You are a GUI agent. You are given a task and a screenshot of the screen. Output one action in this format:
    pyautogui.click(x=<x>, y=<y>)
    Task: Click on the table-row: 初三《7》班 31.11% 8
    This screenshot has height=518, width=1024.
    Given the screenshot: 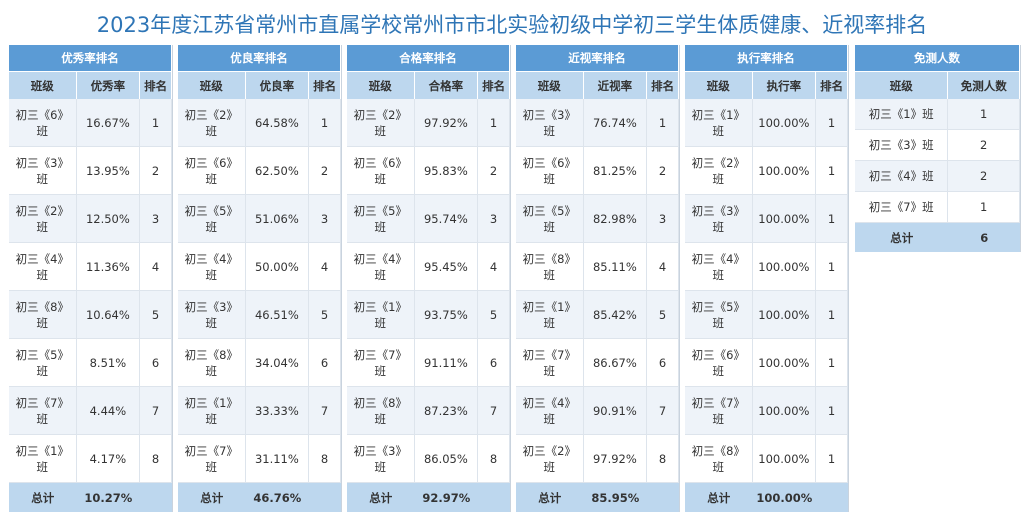 What is the action you would take?
    pyautogui.click(x=259, y=459)
    